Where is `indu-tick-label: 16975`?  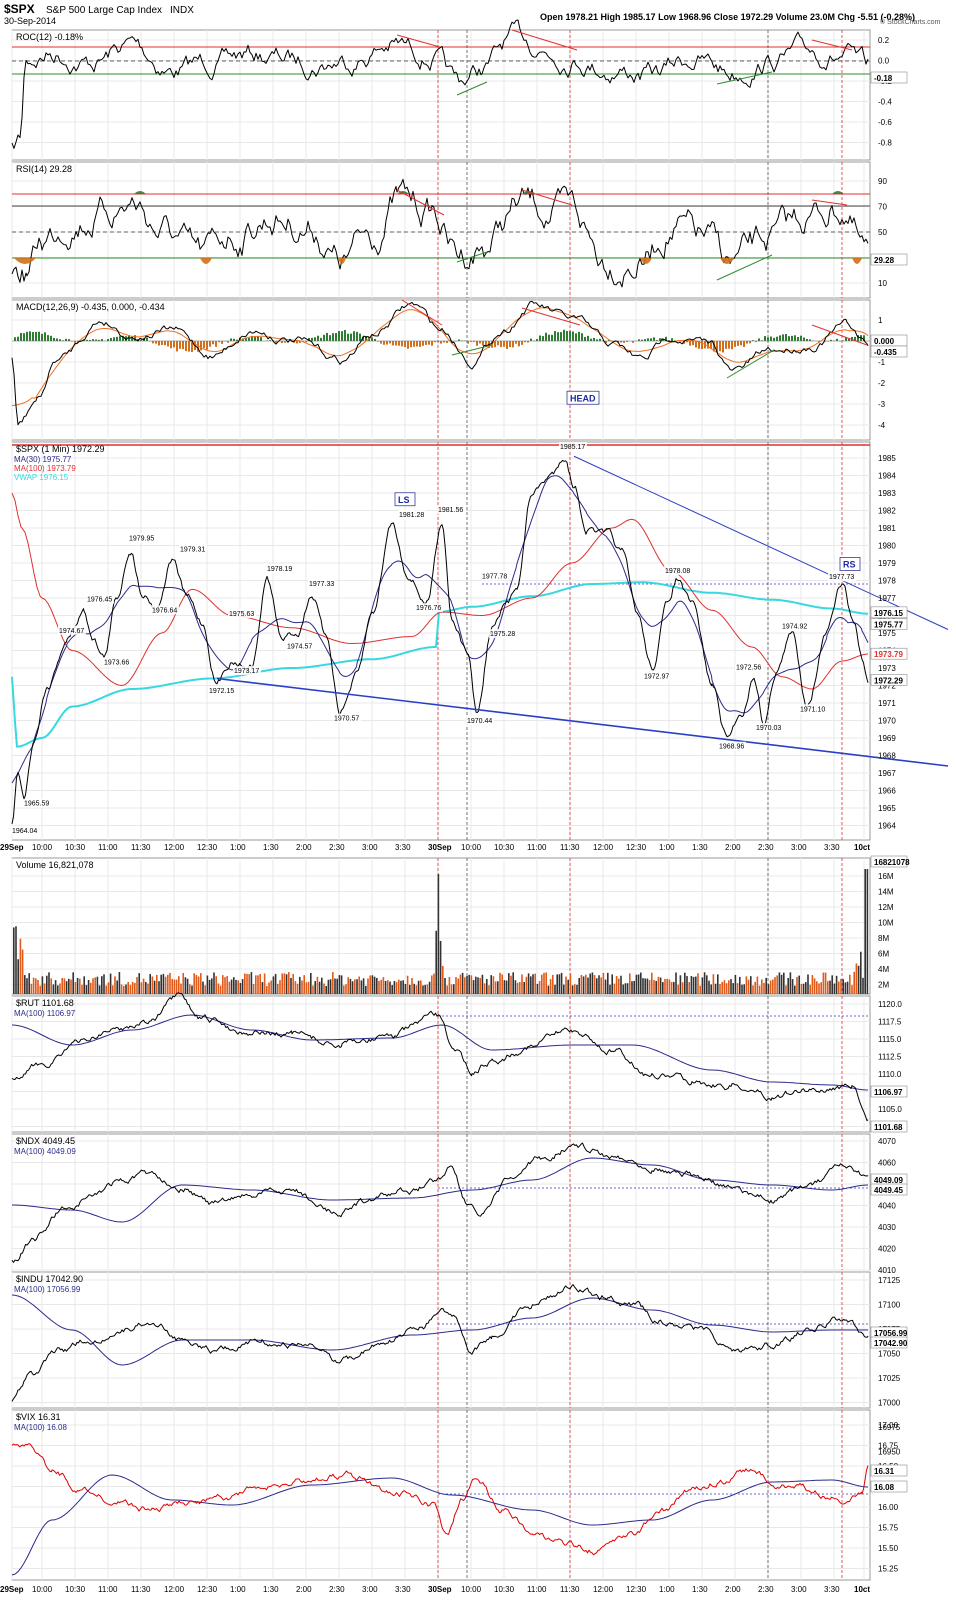
indu-tick-label: 16975 is located at coordinates (889, 1427).